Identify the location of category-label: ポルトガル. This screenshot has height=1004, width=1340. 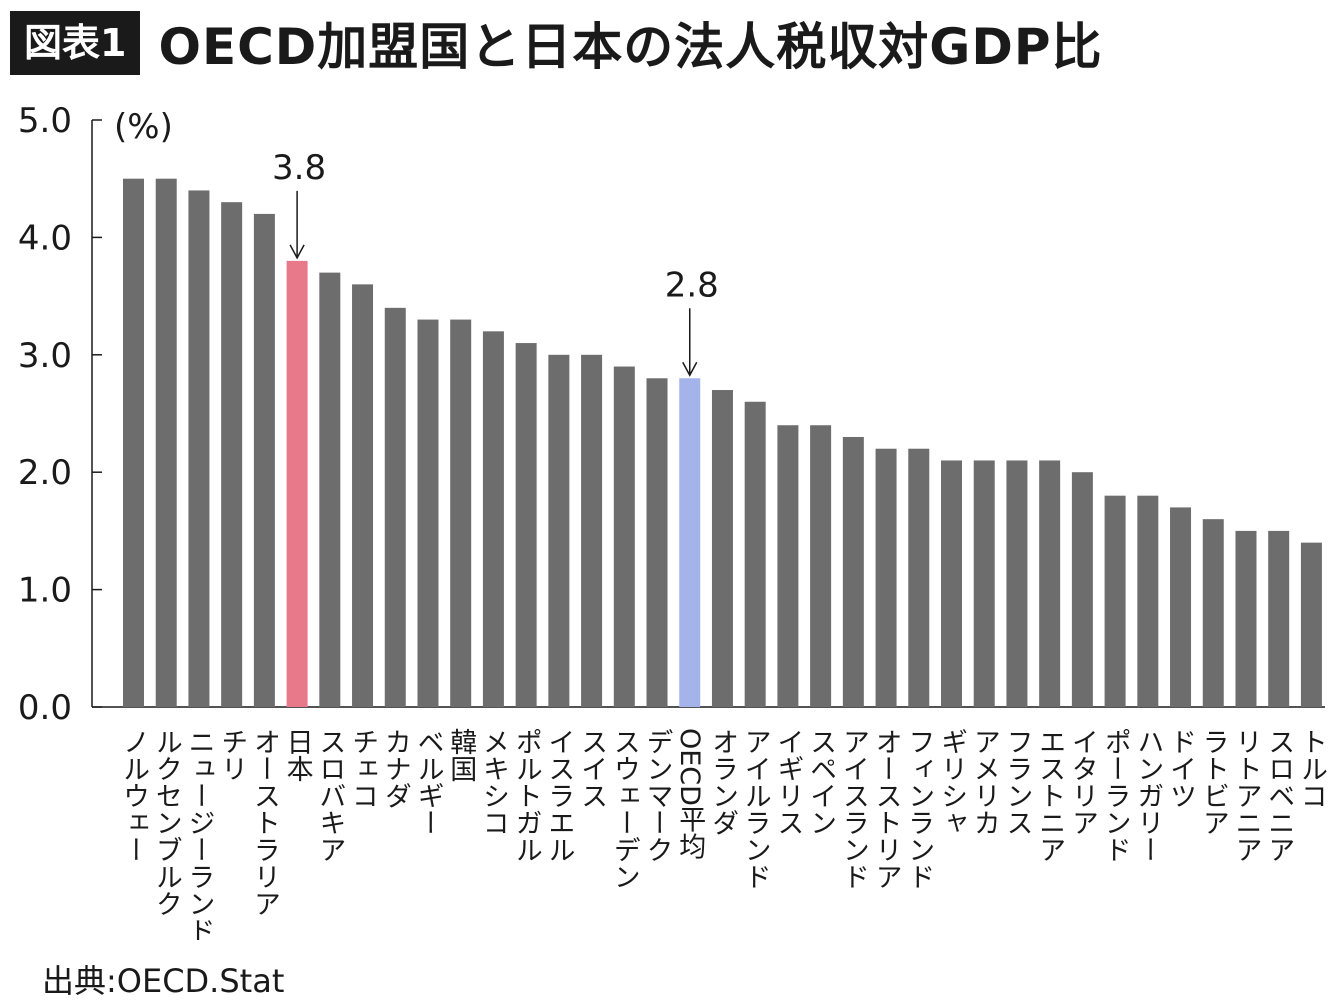
(526, 795).